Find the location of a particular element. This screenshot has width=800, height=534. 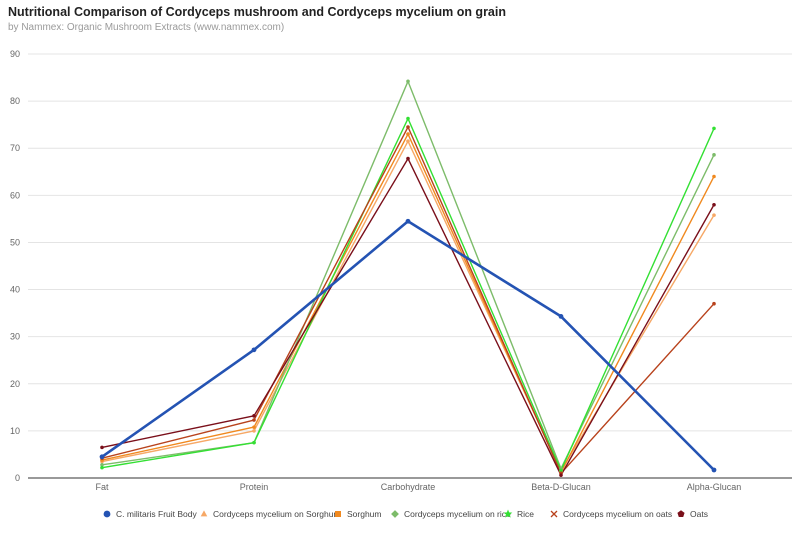

y-tick-label: 30 is located at coordinates (15, 337).